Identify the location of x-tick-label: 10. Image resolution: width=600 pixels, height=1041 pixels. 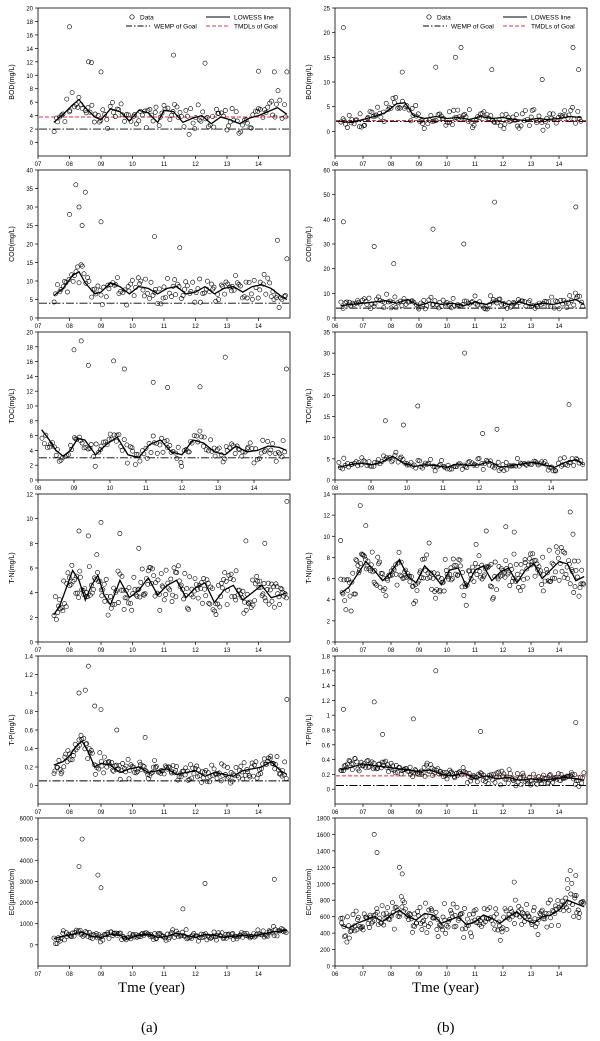
(447, 327).